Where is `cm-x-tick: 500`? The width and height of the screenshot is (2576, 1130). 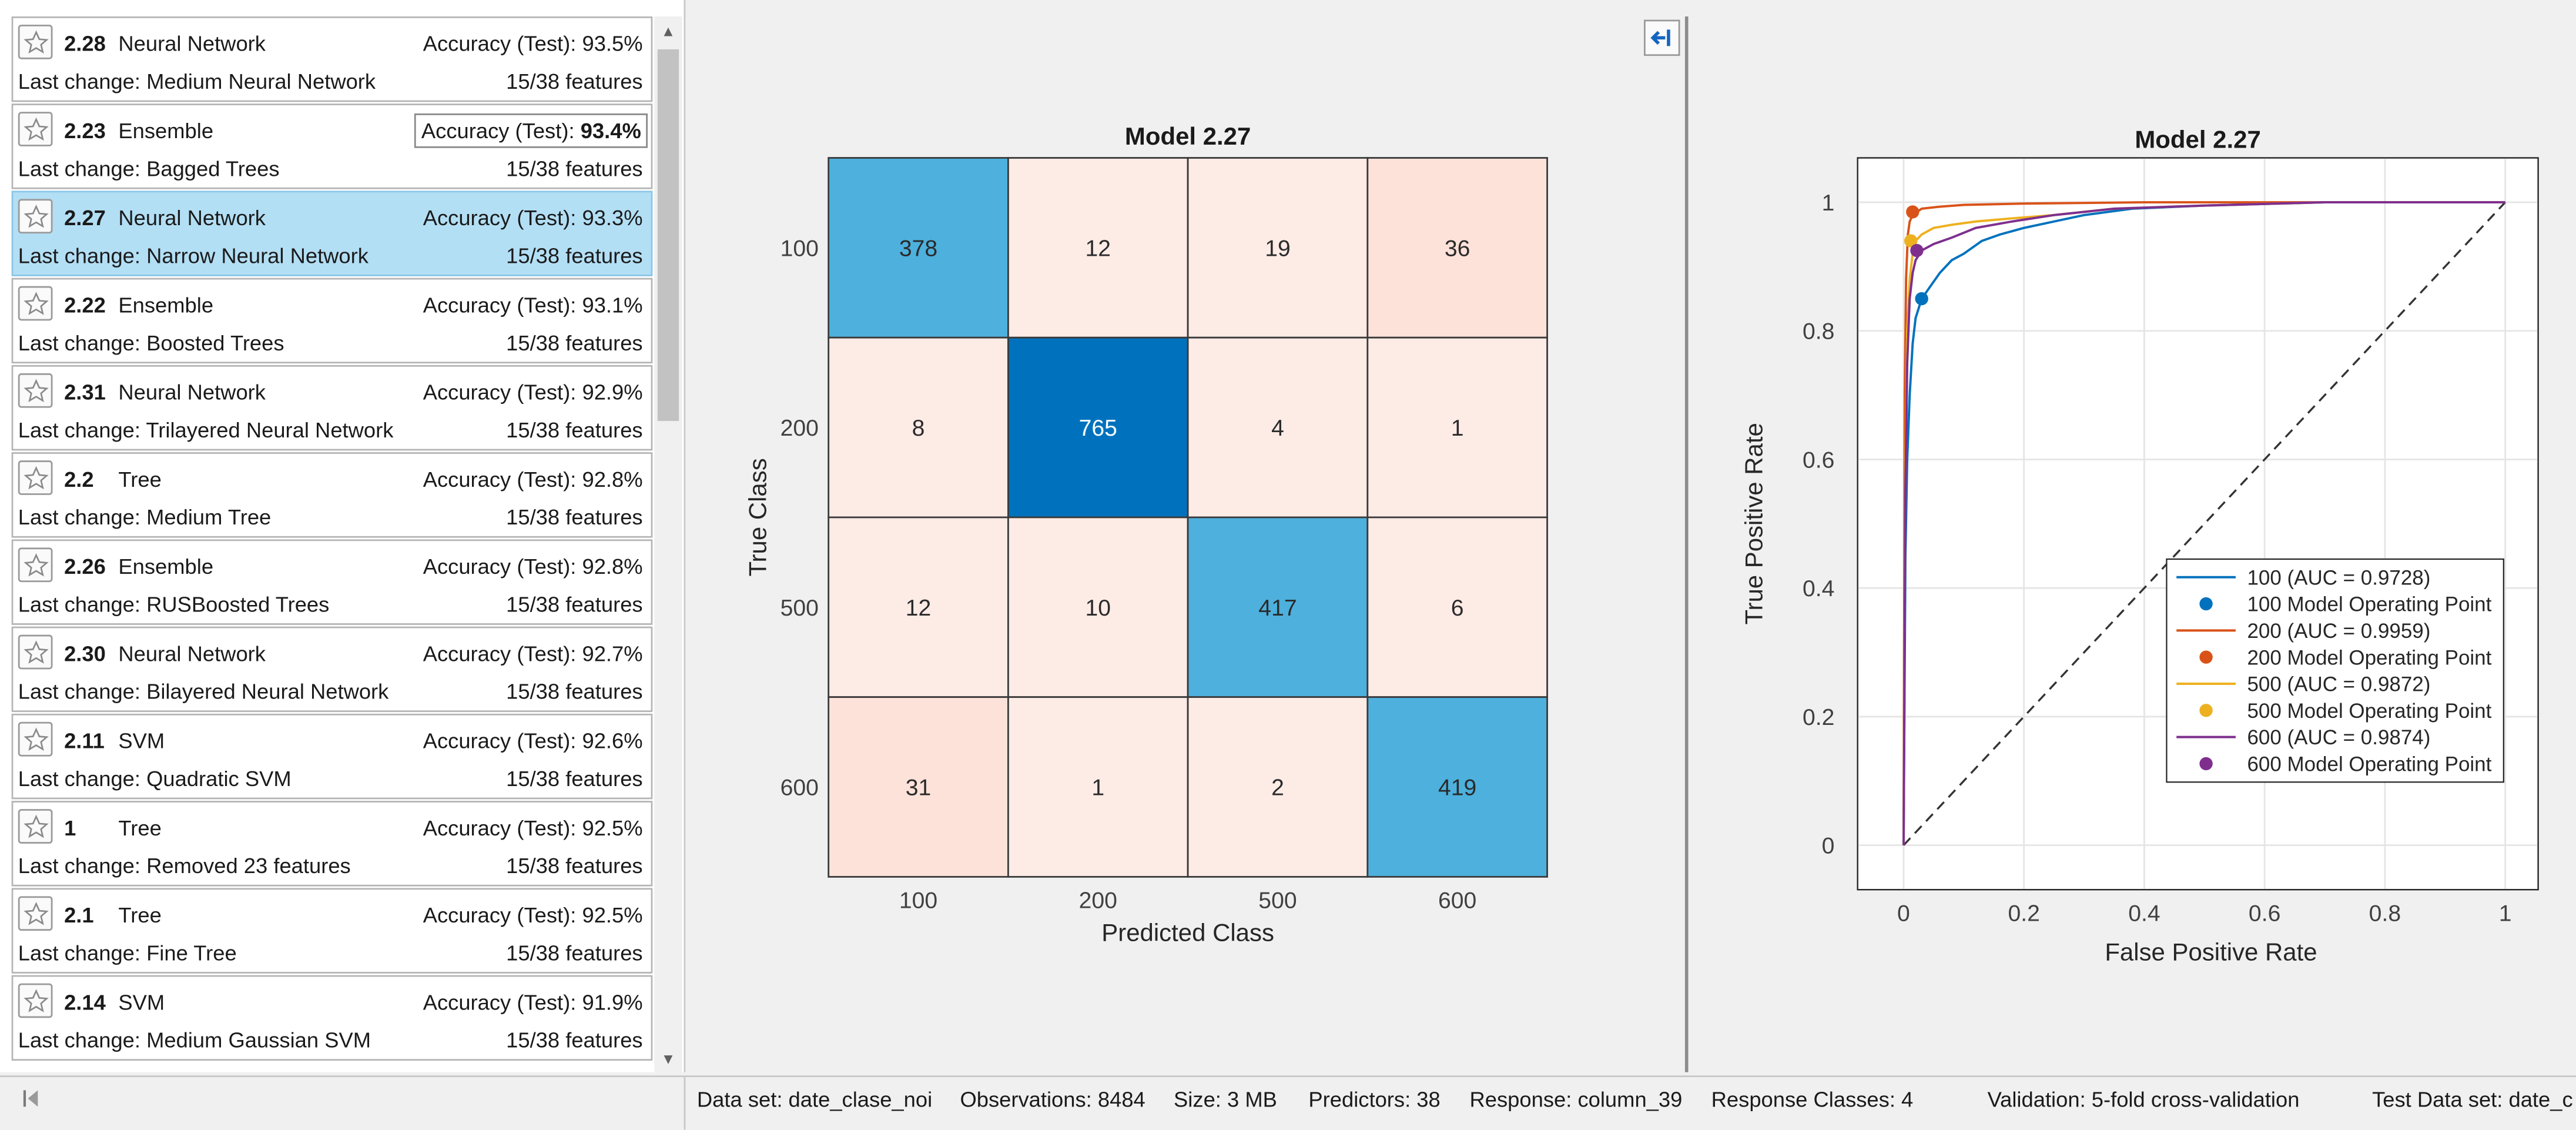
cm-x-tick: 500 is located at coordinates (1277, 901).